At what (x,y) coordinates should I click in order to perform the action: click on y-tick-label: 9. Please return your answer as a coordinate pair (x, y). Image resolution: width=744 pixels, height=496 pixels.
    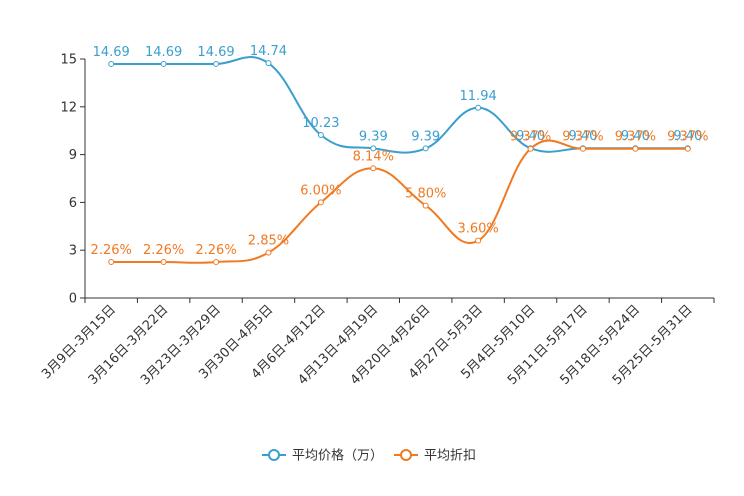
    Looking at the image, I should click on (73, 155).